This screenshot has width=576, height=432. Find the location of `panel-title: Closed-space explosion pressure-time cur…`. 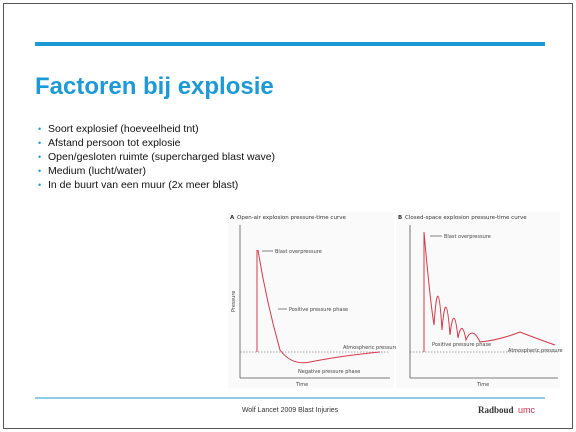

panel-title: Closed-space explosion pressure-time cur… is located at coordinates (466, 218).